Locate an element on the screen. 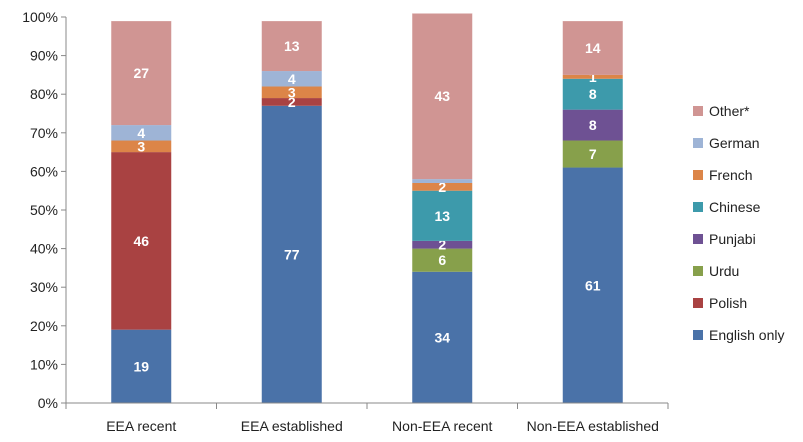 This screenshot has width=803, height=442. legend-label: Chinese is located at coordinates (735, 207).